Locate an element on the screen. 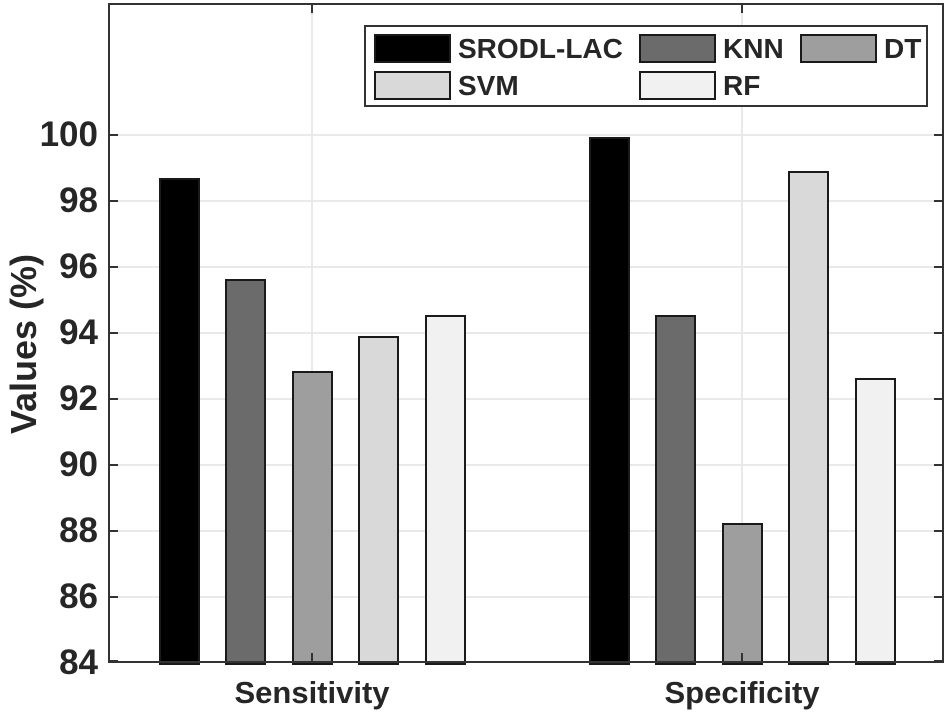  bar-svm-specificity is located at coordinates (808, 418).